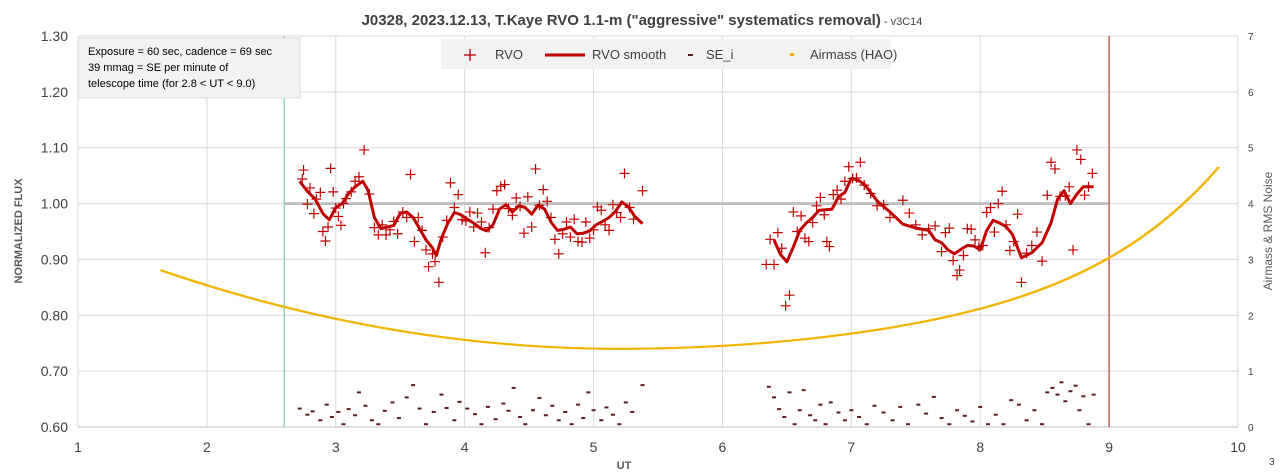 The width and height of the screenshot is (1284, 476). What do you see at coordinates (629, 54) in the screenshot?
I see `legend-rvo-smooth-label: RVO smooth` at bounding box center [629, 54].